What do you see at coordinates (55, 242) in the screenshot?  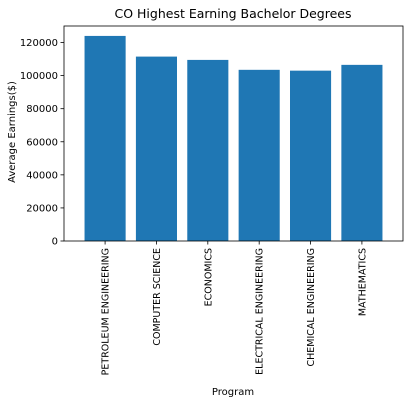 I see `y-tick-label: 0` at bounding box center [55, 242].